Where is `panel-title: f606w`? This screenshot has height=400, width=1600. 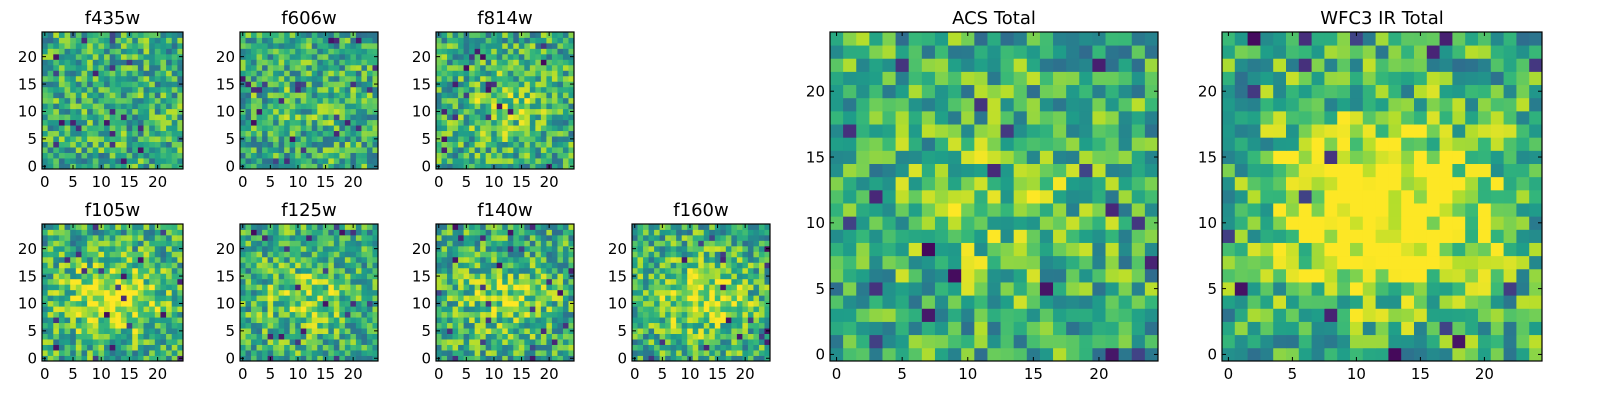 panel-title: f606w is located at coordinates (308, 18).